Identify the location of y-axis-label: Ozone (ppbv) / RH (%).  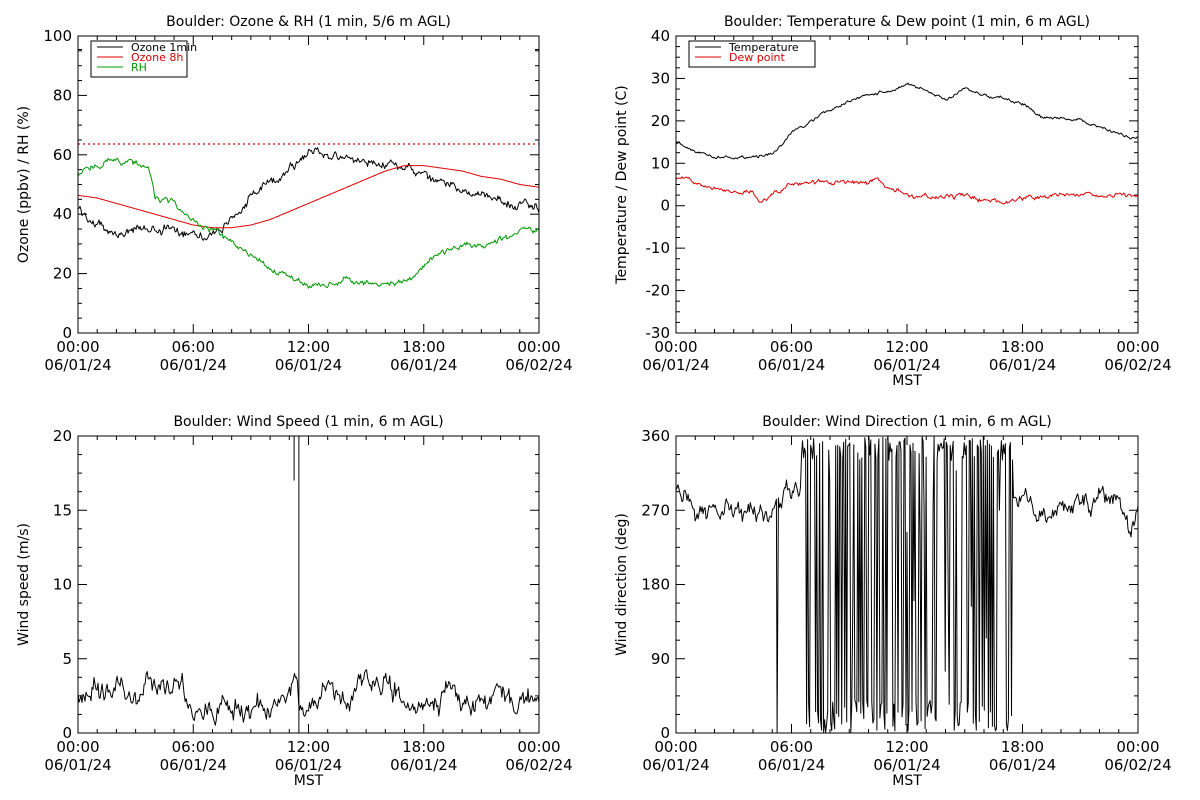
(24, 184).